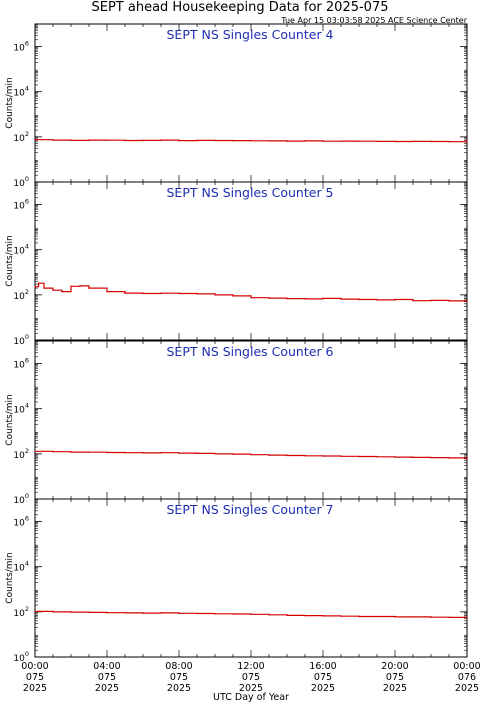 The height and width of the screenshot is (703, 481). What do you see at coordinates (249, 192) in the screenshot?
I see `panel-title: SEPT NS Singles Counter 5` at bounding box center [249, 192].